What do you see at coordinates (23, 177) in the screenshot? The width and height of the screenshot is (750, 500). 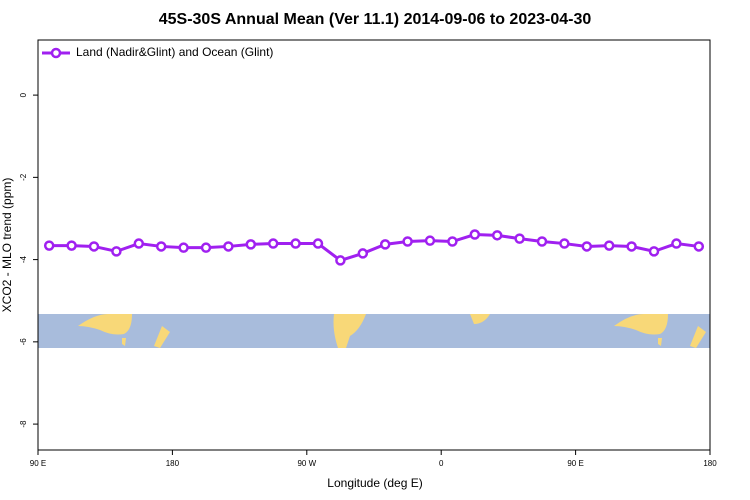 I see `y-tick-label: -2` at bounding box center [23, 177].